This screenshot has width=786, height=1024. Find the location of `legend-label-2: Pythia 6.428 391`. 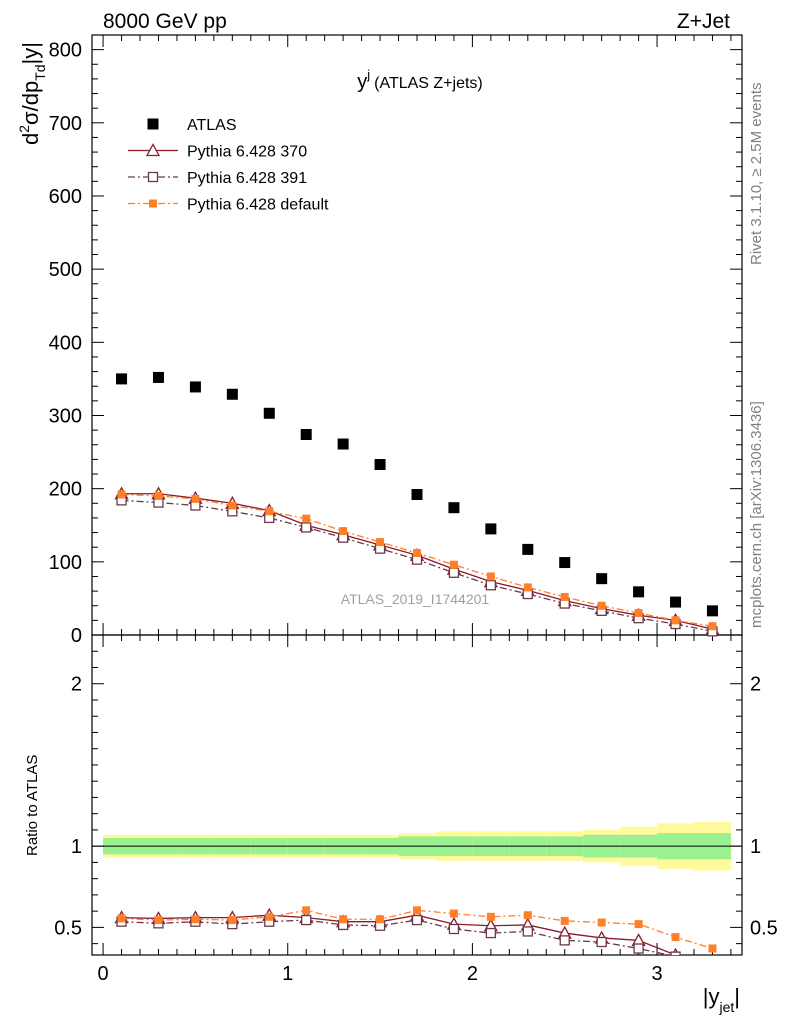

legend-label-2: Pythia 6.428 391 is located at coordinates (247, 178).